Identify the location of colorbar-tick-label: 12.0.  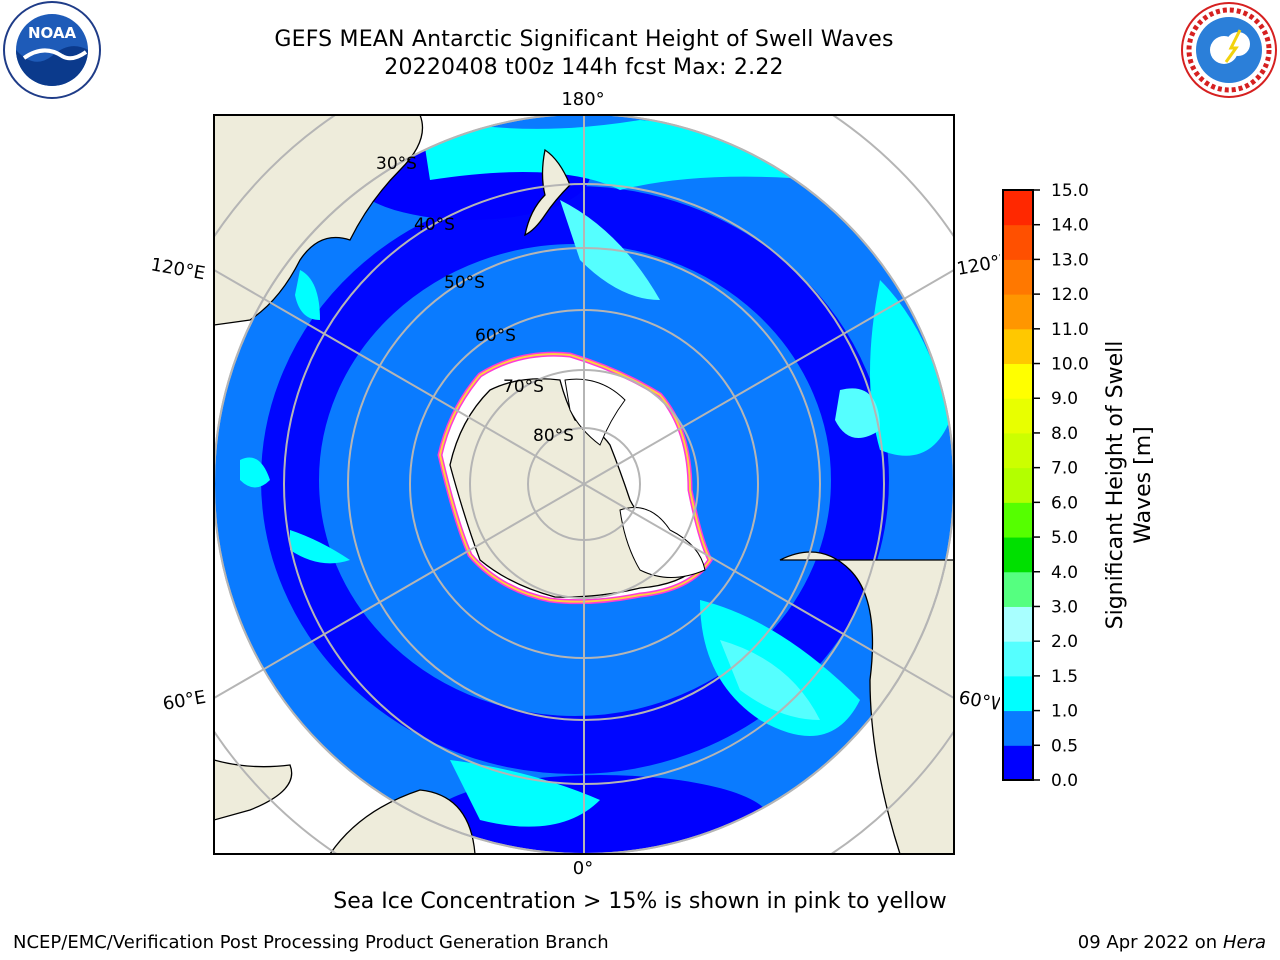
(1070, 295).